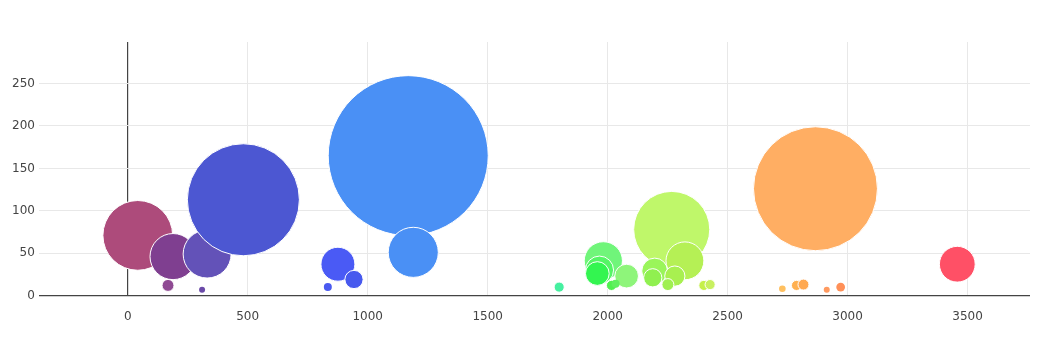  What do you see at coordinates (23, 82) in the screenshot?
I see `y-tick-label: 250` at bounding box center [23, 82].